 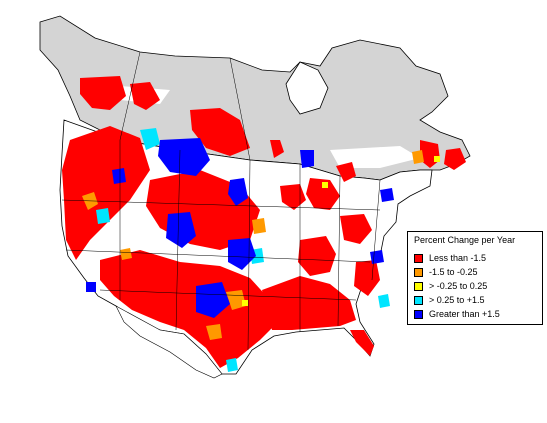 I want to click on hudson-bay, so click(x=307, y=88).